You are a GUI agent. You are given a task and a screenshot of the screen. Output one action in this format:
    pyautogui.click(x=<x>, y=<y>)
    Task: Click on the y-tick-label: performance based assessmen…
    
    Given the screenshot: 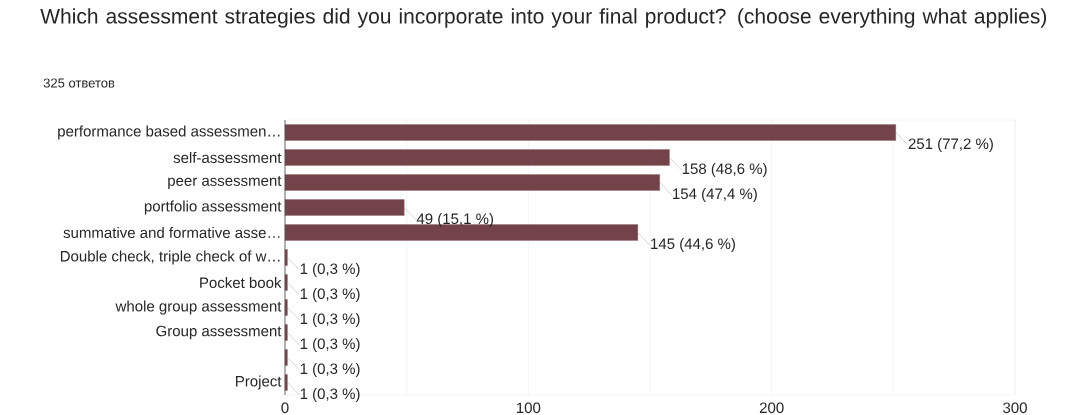 What is the action you would take?
    pyautogui.click(x=169, y=132)
    